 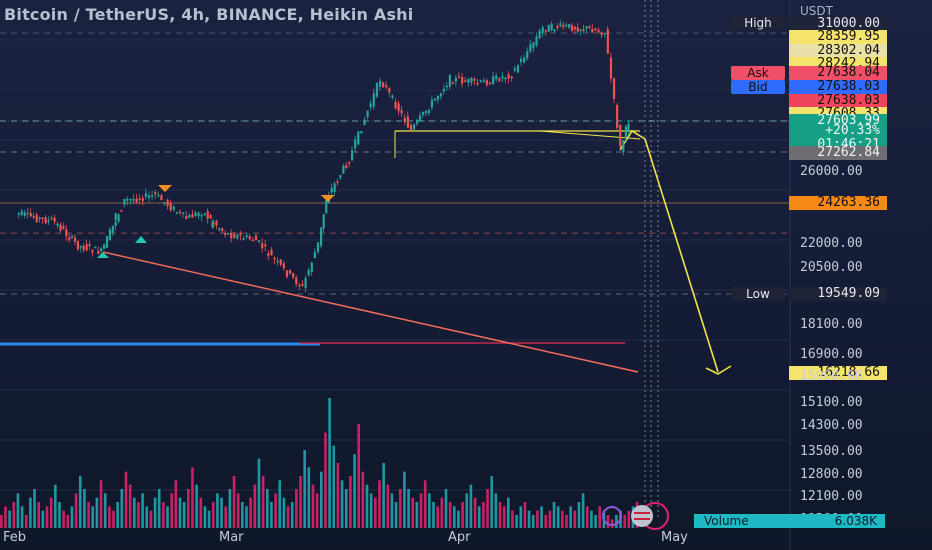 I want to click on range-slope-line, so click(x=590, y=135).